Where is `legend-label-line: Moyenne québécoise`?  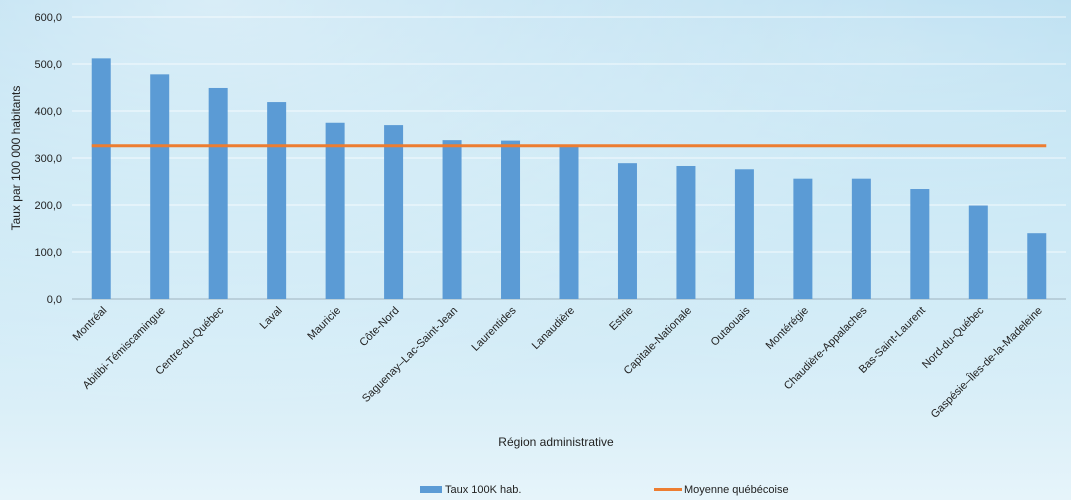 legend-label-line: Moyenne québécoise is located at coordinates (736, 490).